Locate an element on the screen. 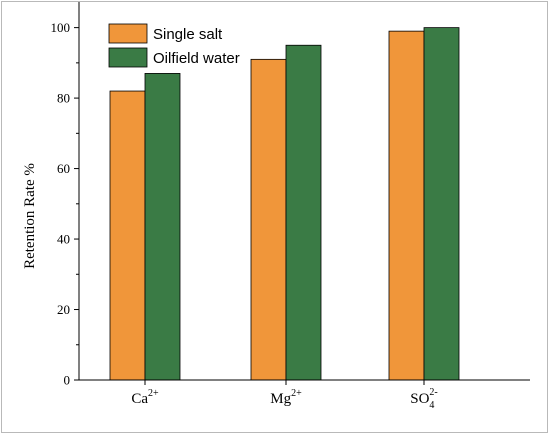 The image size is (550, 435). legend-label-1: Single salt is located at coordinates (188, 34).